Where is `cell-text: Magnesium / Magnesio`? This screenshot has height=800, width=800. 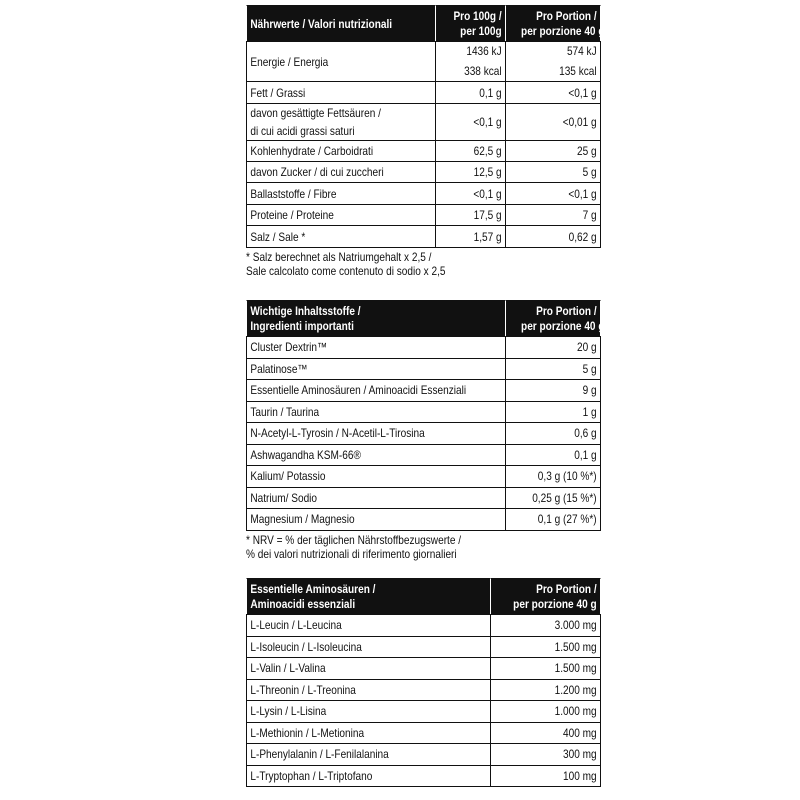
cell-text: Magnesium / Magnesio is located at coordinates (302, 519).